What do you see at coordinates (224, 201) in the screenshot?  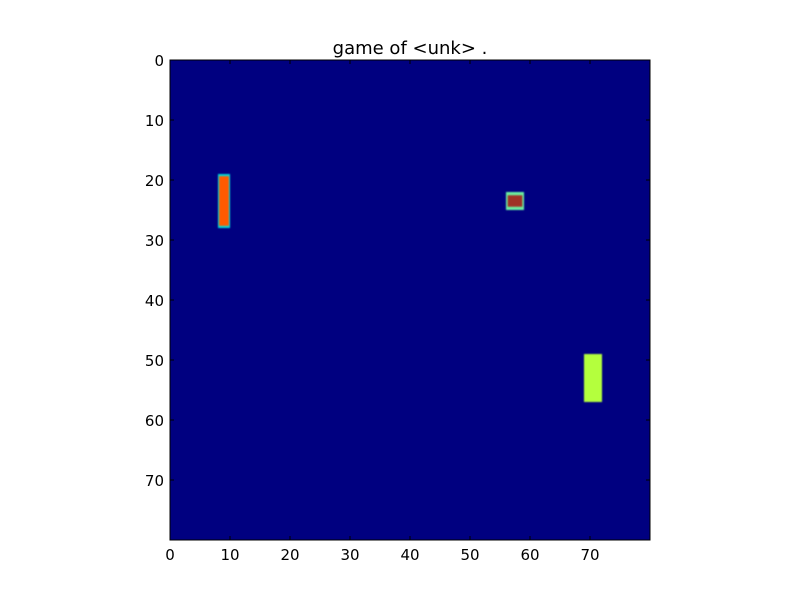 I see `left-paddle` at bounding box center [224, 201].